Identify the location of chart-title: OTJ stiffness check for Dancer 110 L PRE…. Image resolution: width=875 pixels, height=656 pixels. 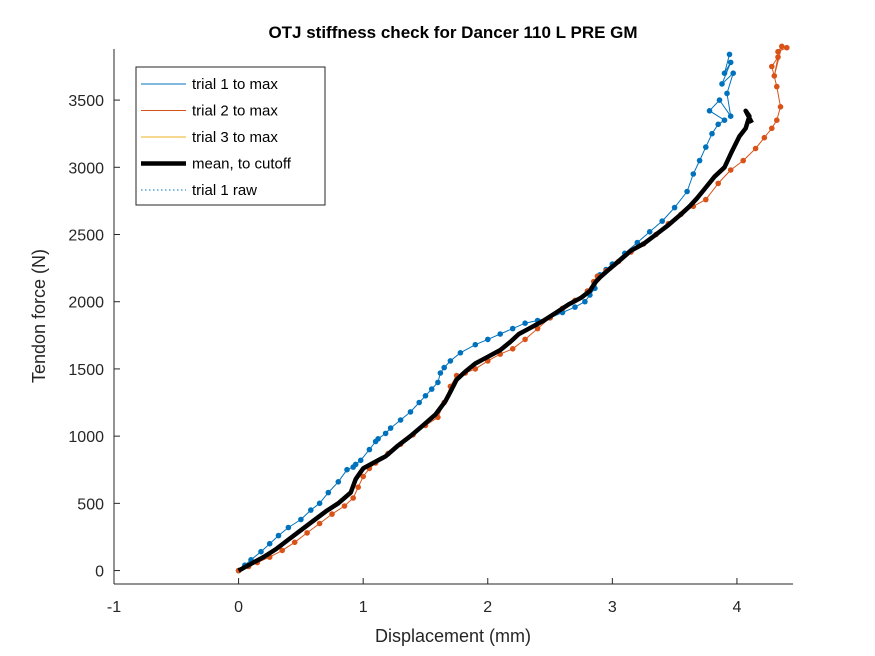
(452, 32).